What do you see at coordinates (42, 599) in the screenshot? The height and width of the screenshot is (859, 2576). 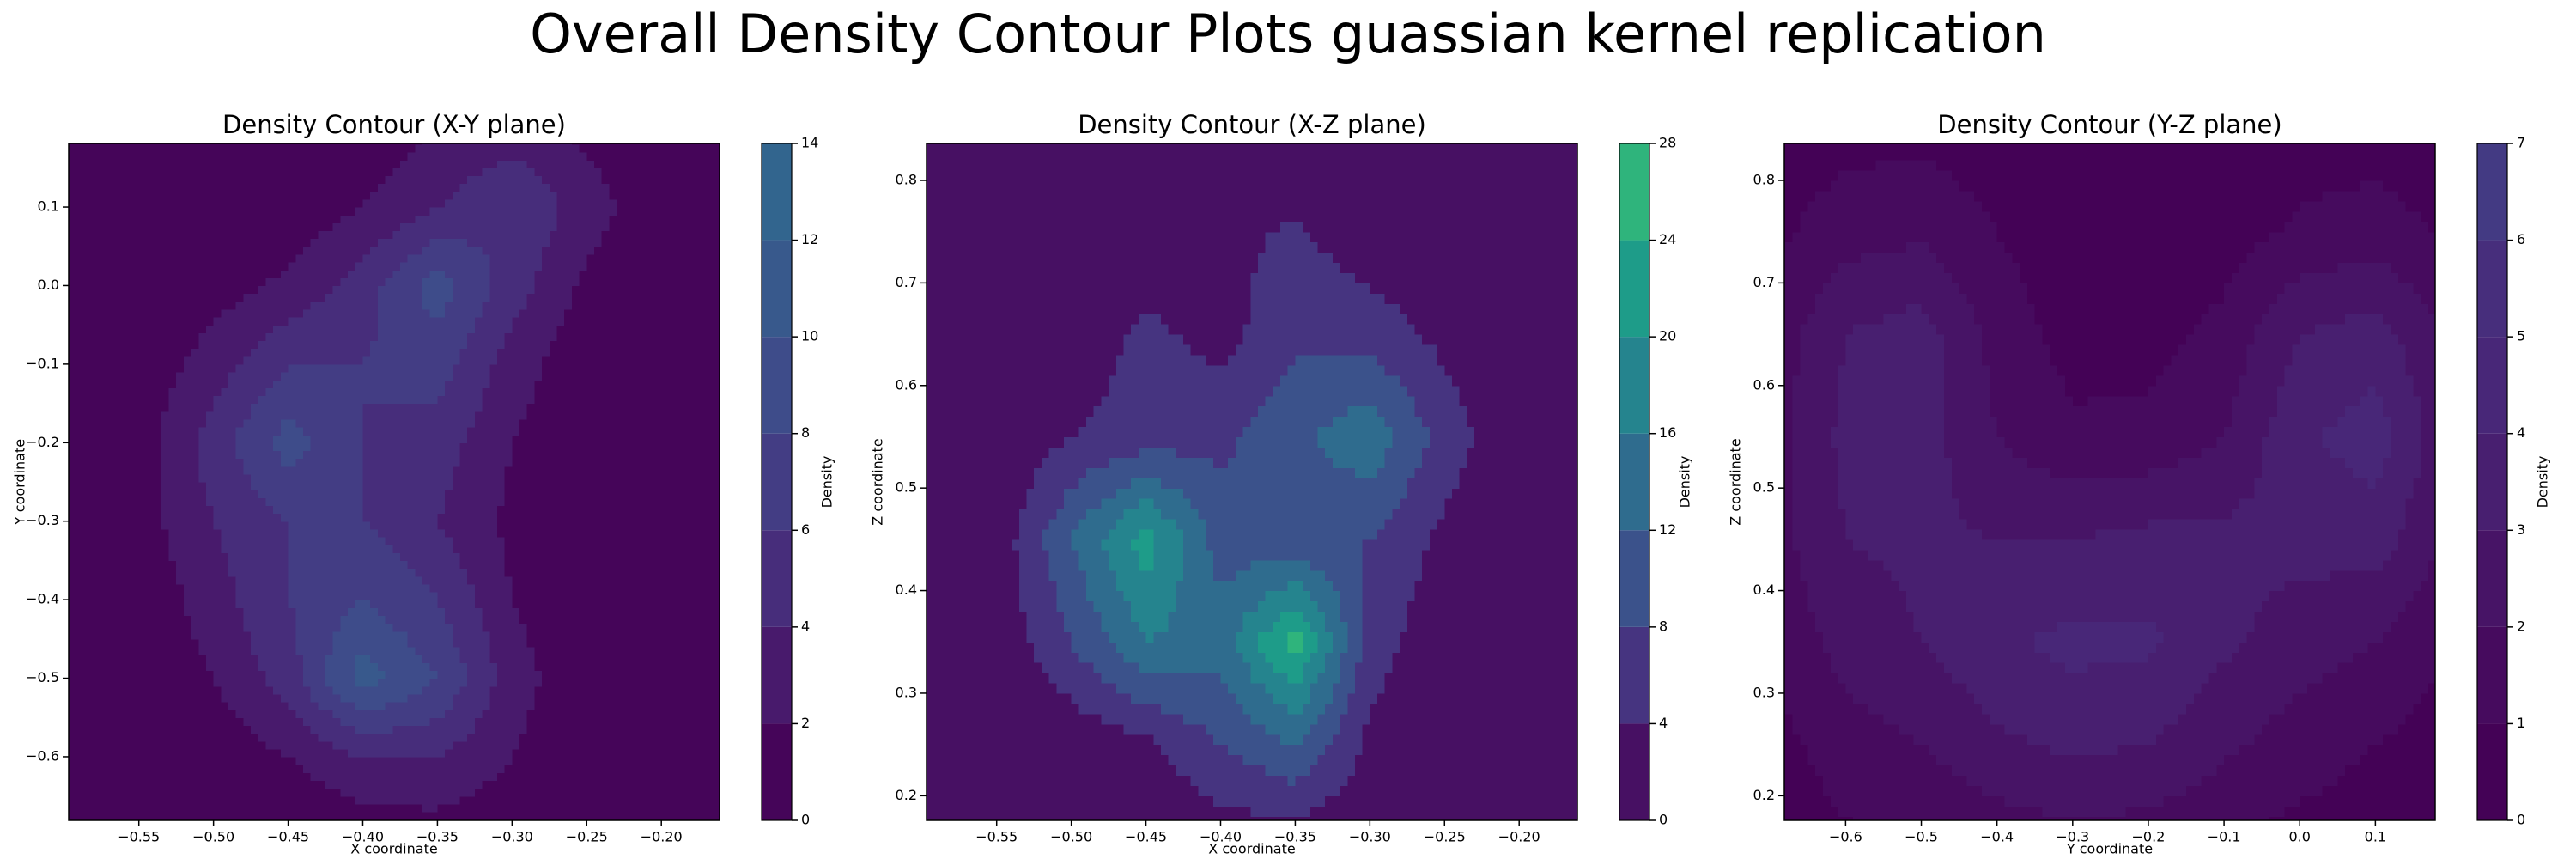 I see `y-tick-label: −0.4` at bounding box center [42, 599].